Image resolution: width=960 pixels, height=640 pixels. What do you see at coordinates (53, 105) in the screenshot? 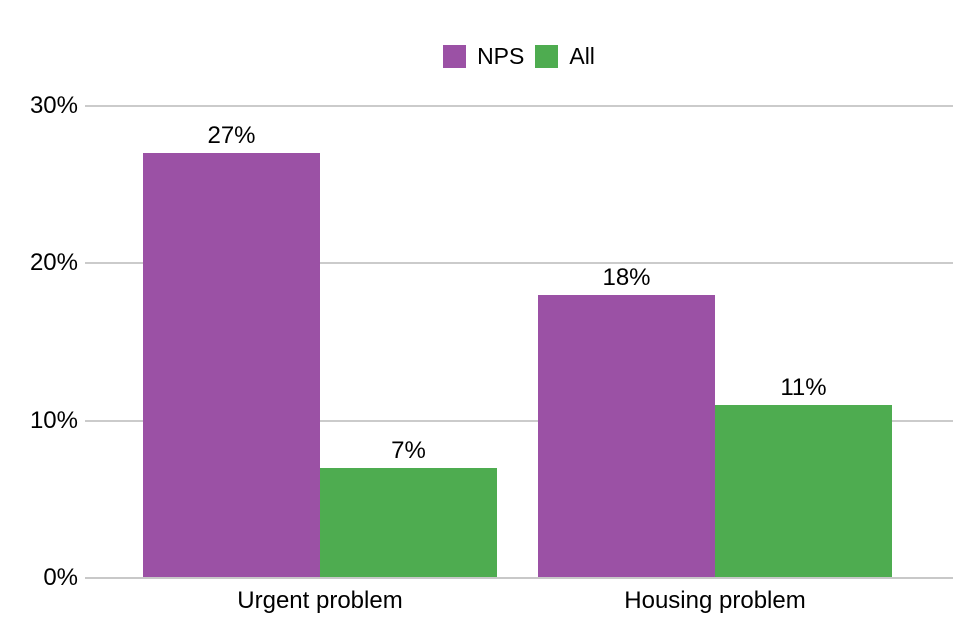
I see `y-axis-tick-label: 30%` at bounding box center [53, 105].